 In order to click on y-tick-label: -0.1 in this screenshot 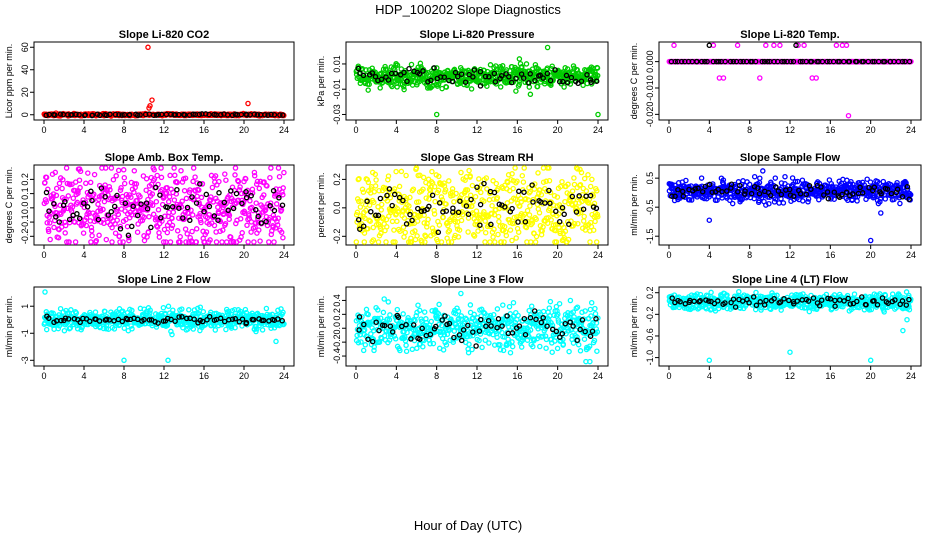, I will do `click(25, 222)`.